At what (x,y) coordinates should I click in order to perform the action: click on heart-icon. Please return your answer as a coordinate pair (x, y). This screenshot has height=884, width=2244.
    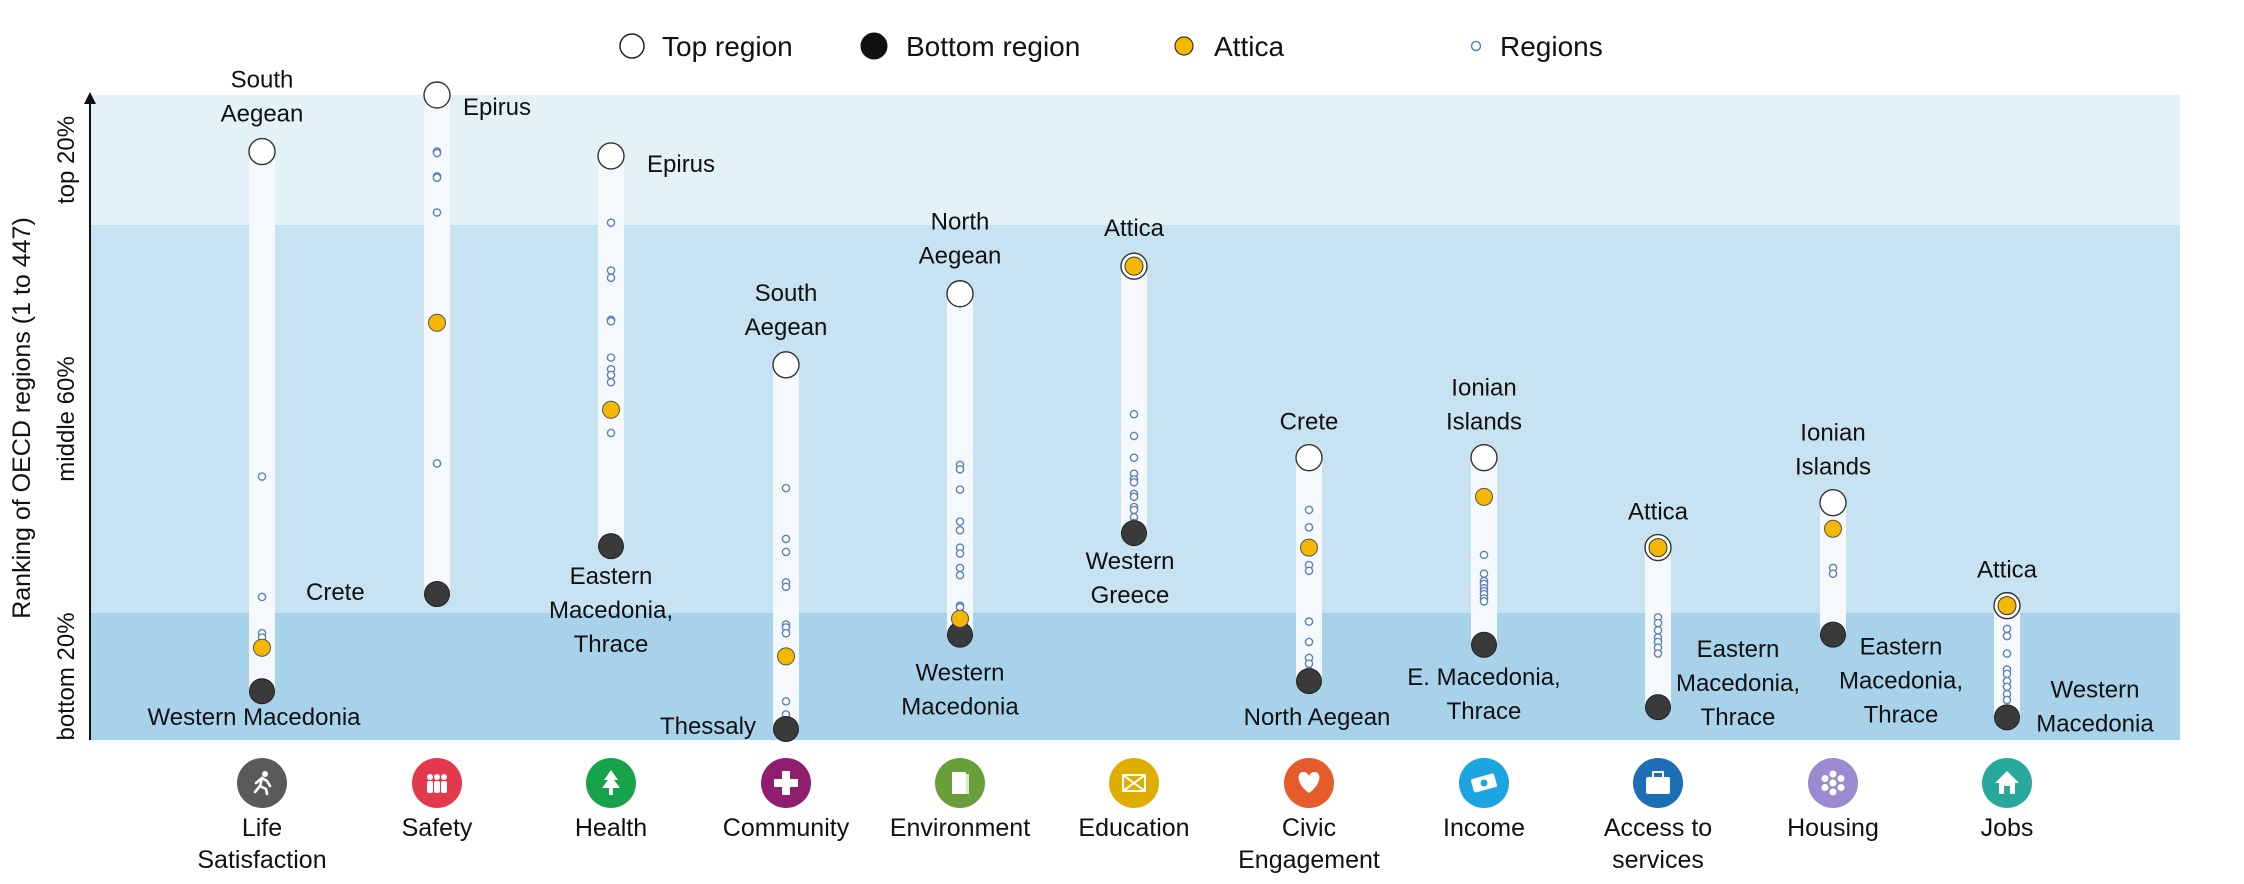
    Looking at the image, I should click on (1309, 783).